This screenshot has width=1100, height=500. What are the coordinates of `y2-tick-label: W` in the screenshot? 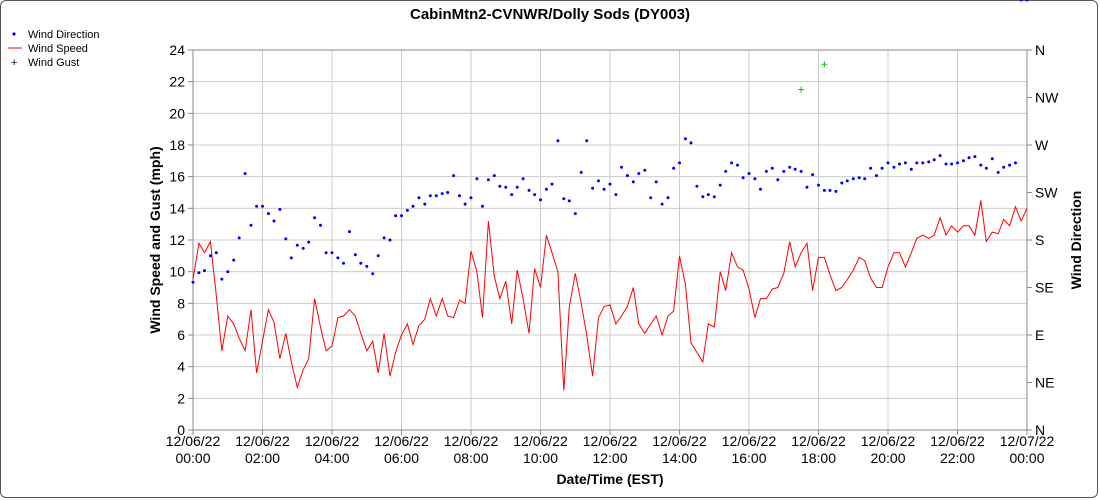 It's located at (1042, 145).